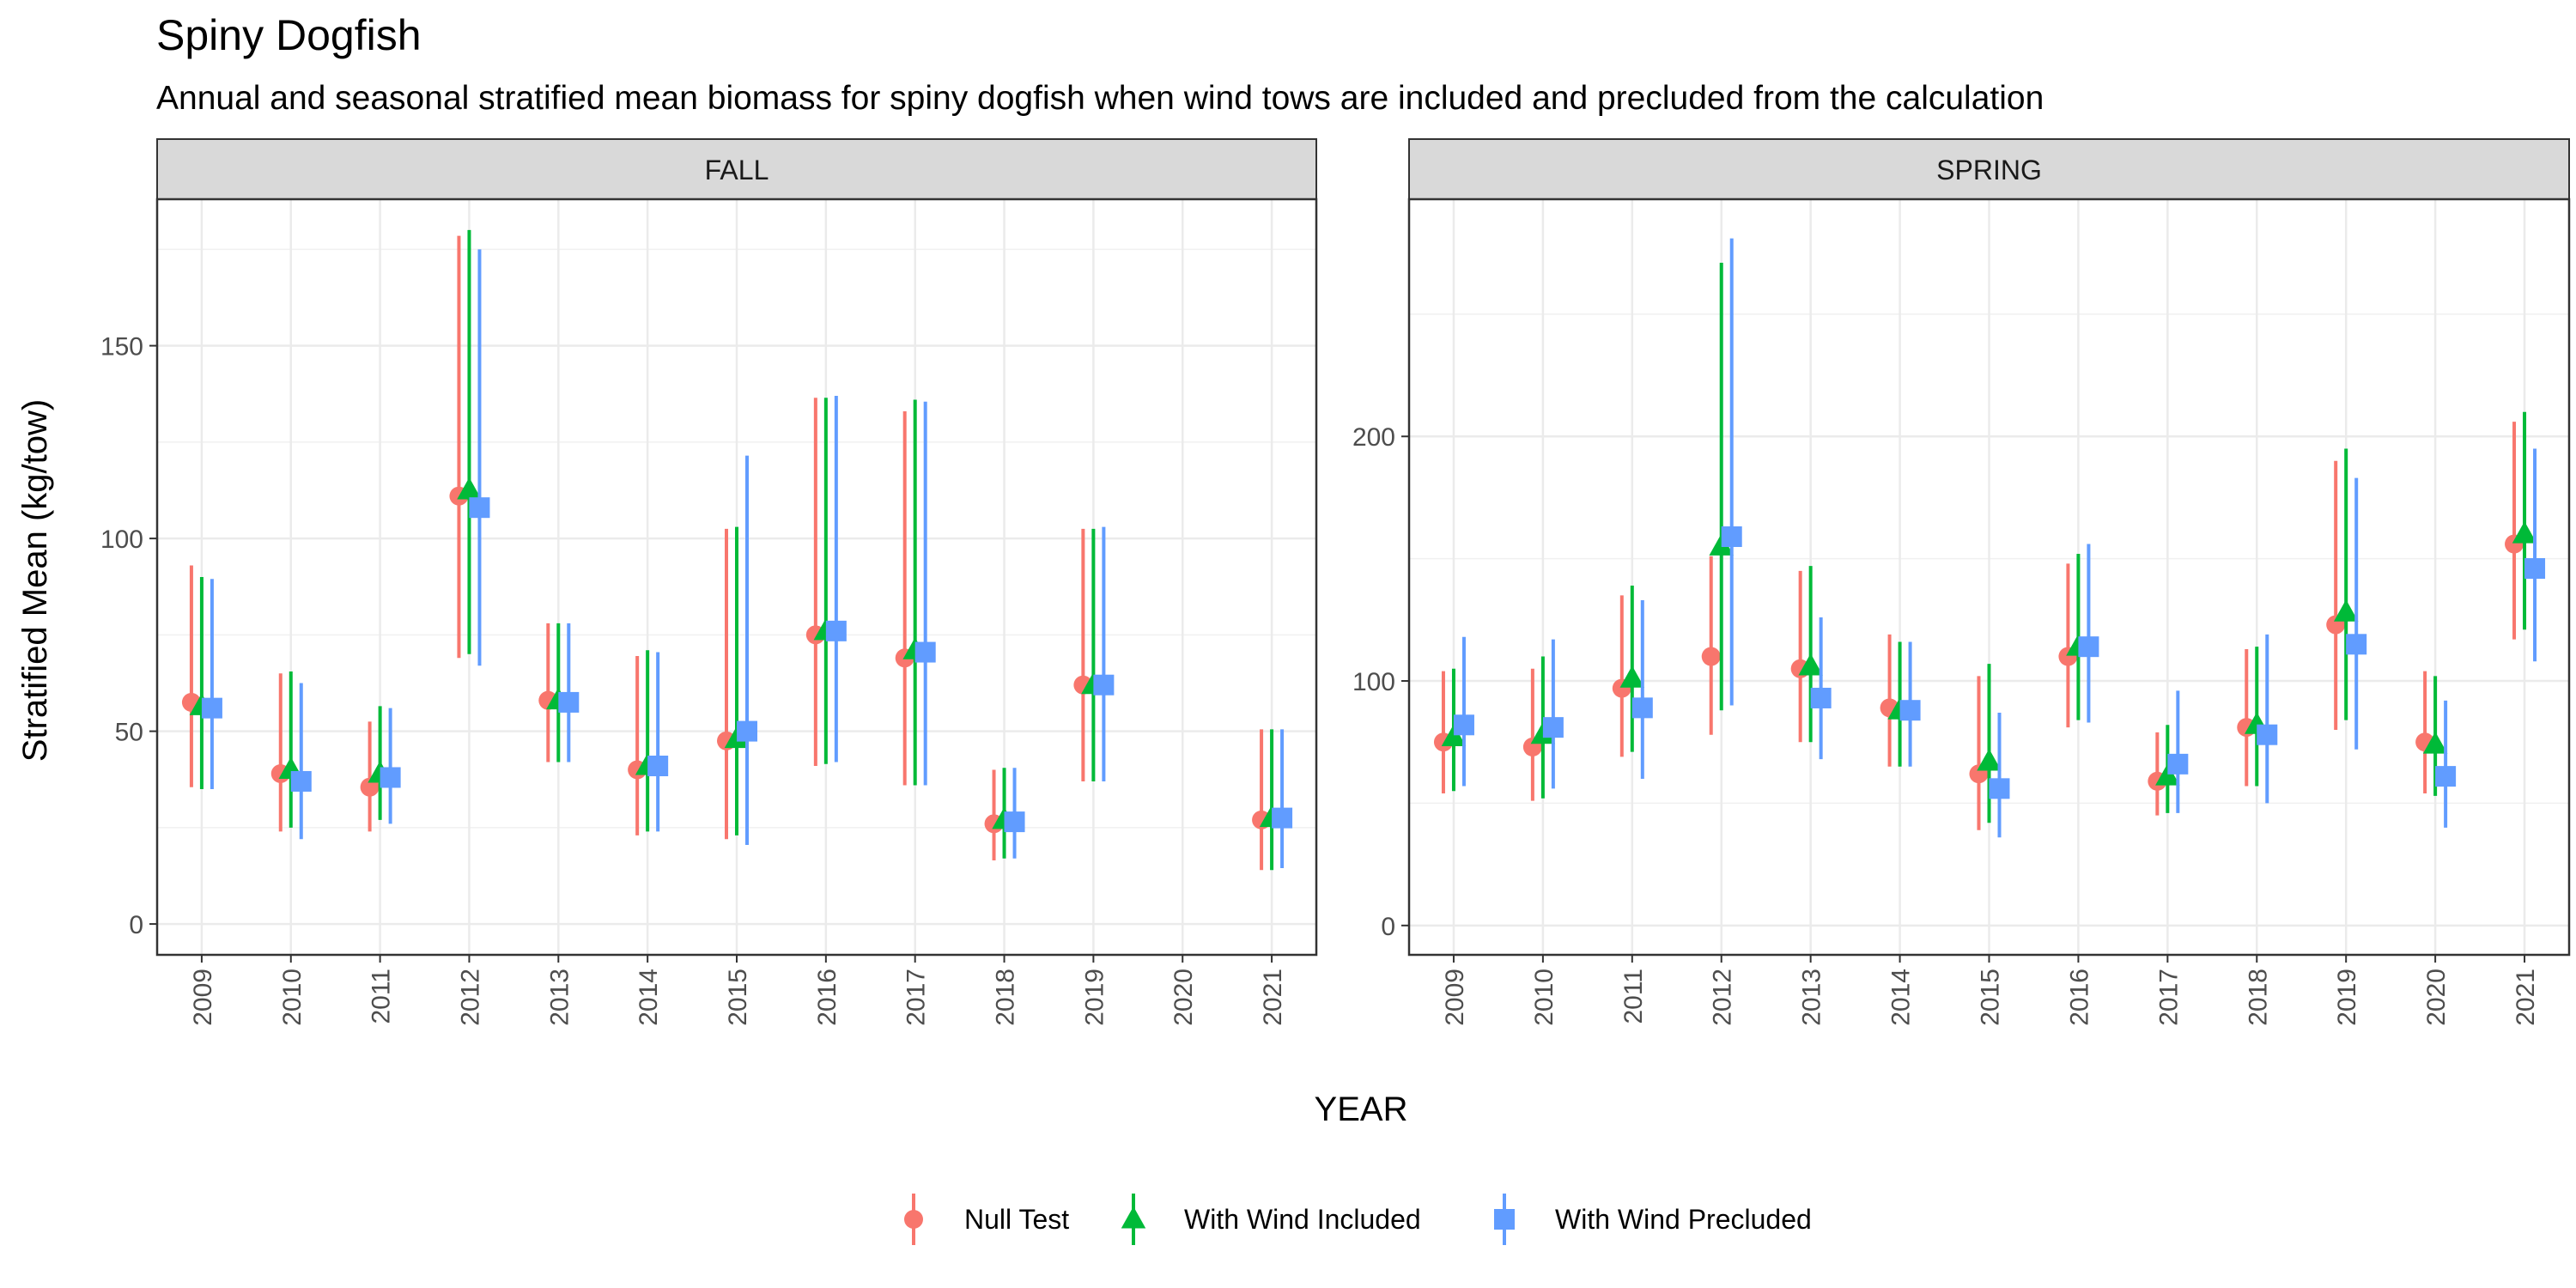 The width and height of the screenshot is (2576, 1288). Describe the element at coordinates (1017, 1219) in the screenshot. I see `legend-label: Null Test` at that location.